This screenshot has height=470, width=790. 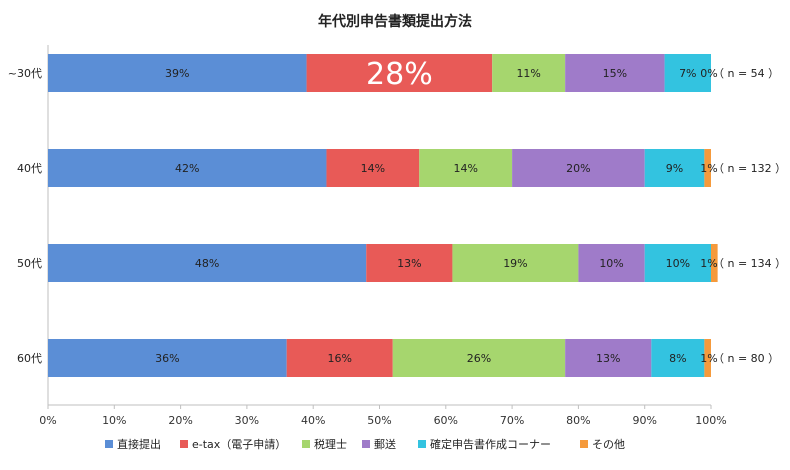 I want to click on x-tick-label: 90%, so click(x=644, y=420).